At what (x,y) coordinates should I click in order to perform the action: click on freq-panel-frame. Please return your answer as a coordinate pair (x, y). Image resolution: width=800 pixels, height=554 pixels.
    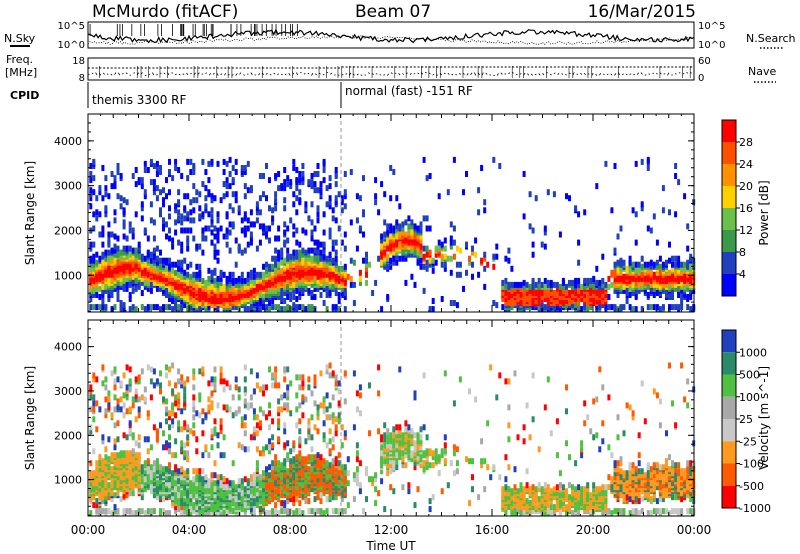
    Looking at the image, I should click on (391, 69).